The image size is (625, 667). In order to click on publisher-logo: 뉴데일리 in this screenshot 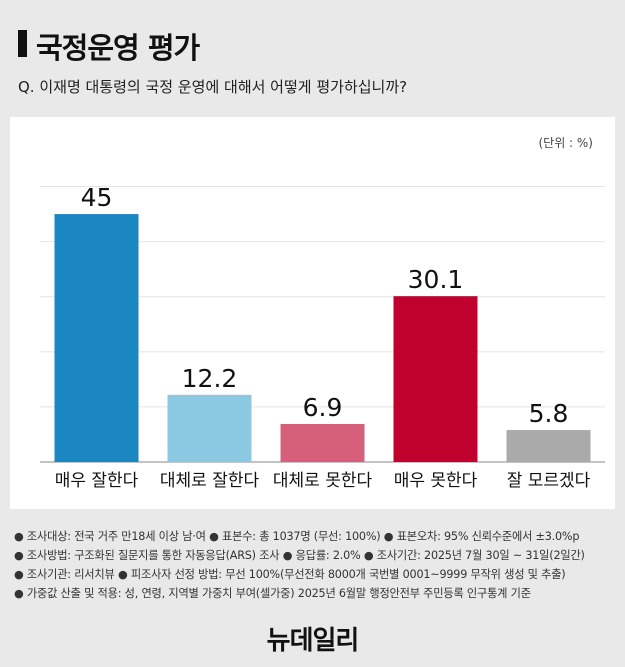, I will do `click(312, 638)`.